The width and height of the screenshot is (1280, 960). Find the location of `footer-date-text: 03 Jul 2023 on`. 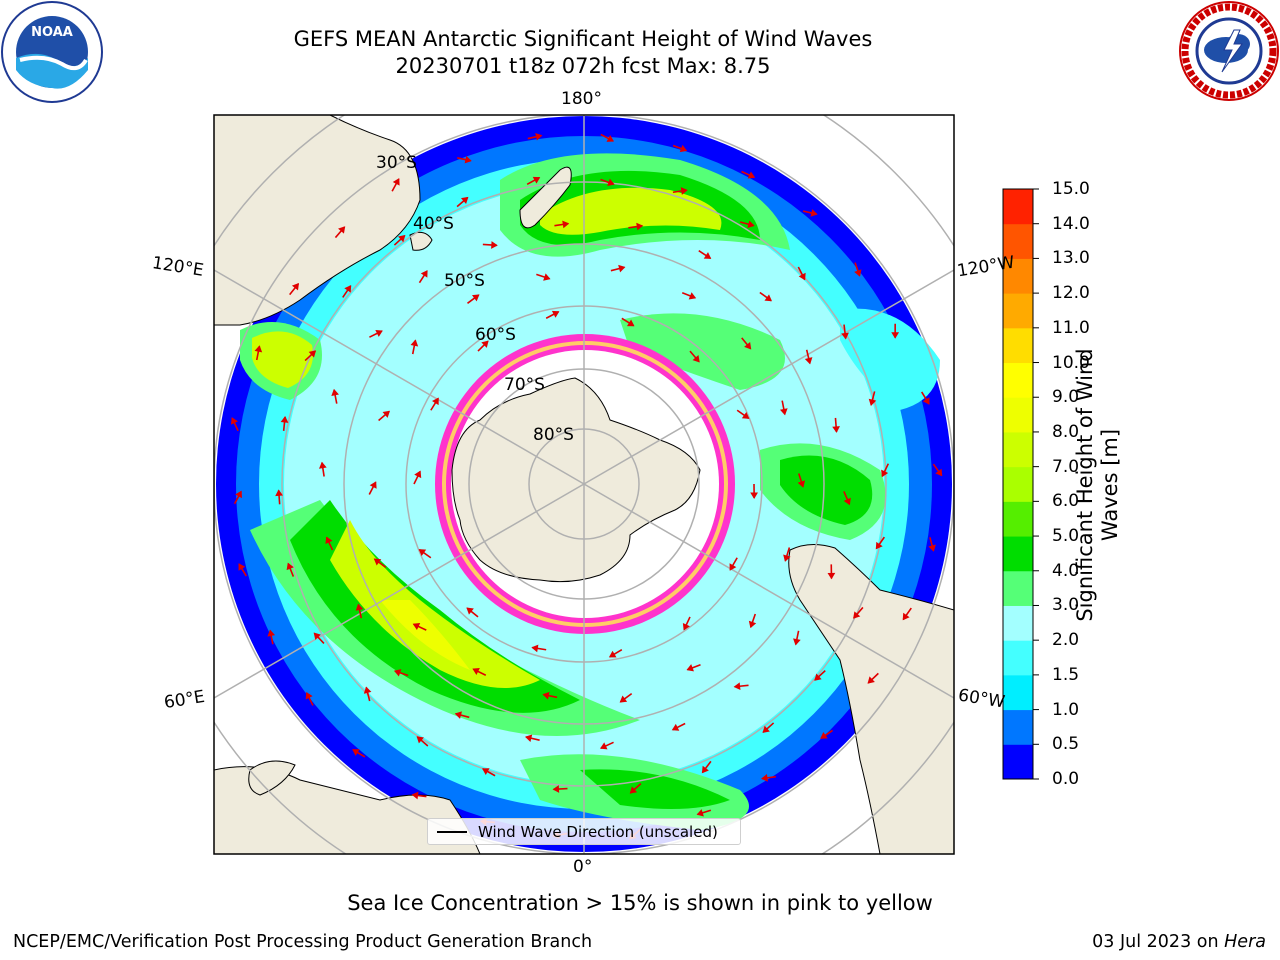

footer-date-text: 03 Jul 2023 on is located at coordinates (1155, 942).